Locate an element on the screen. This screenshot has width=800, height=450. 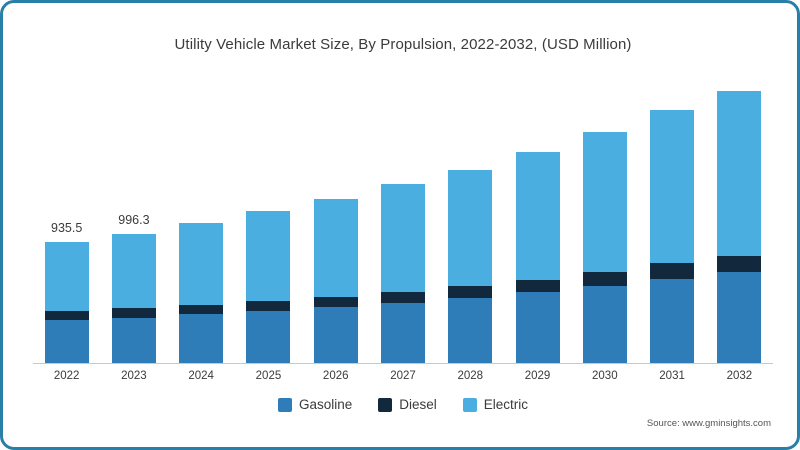
legend-item-diesel: Diesel is located at coordinates (407, 404).